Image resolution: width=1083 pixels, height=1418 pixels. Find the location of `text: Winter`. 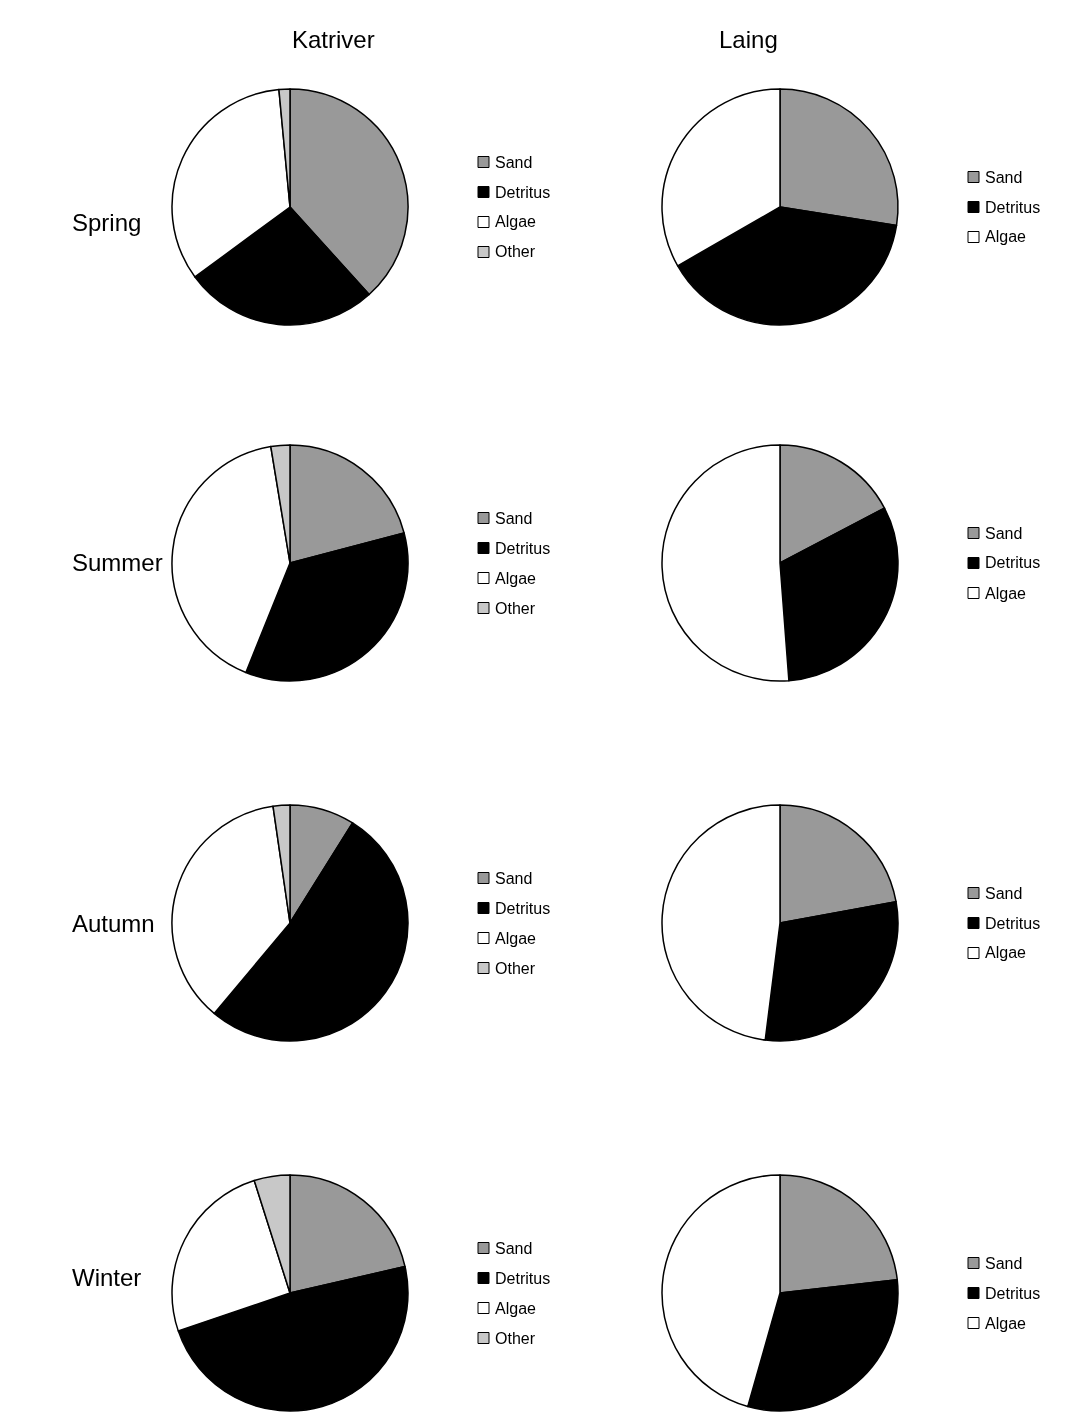

text: Winter is located at coordinates (107, 1277).